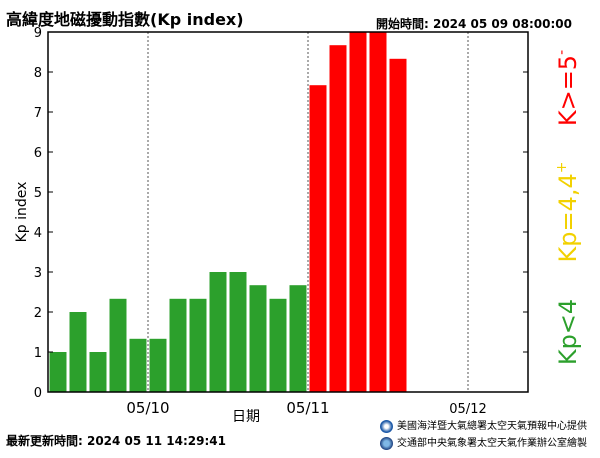 Image resolution: width=600 pixels, height=458 pixels. What do you see at coordinates (483, 425) in the screenshot?
I see `credit-noaa: 美國海洋暨大氣總署太空天氣預報中心提供` at bounding box center [483, 425].